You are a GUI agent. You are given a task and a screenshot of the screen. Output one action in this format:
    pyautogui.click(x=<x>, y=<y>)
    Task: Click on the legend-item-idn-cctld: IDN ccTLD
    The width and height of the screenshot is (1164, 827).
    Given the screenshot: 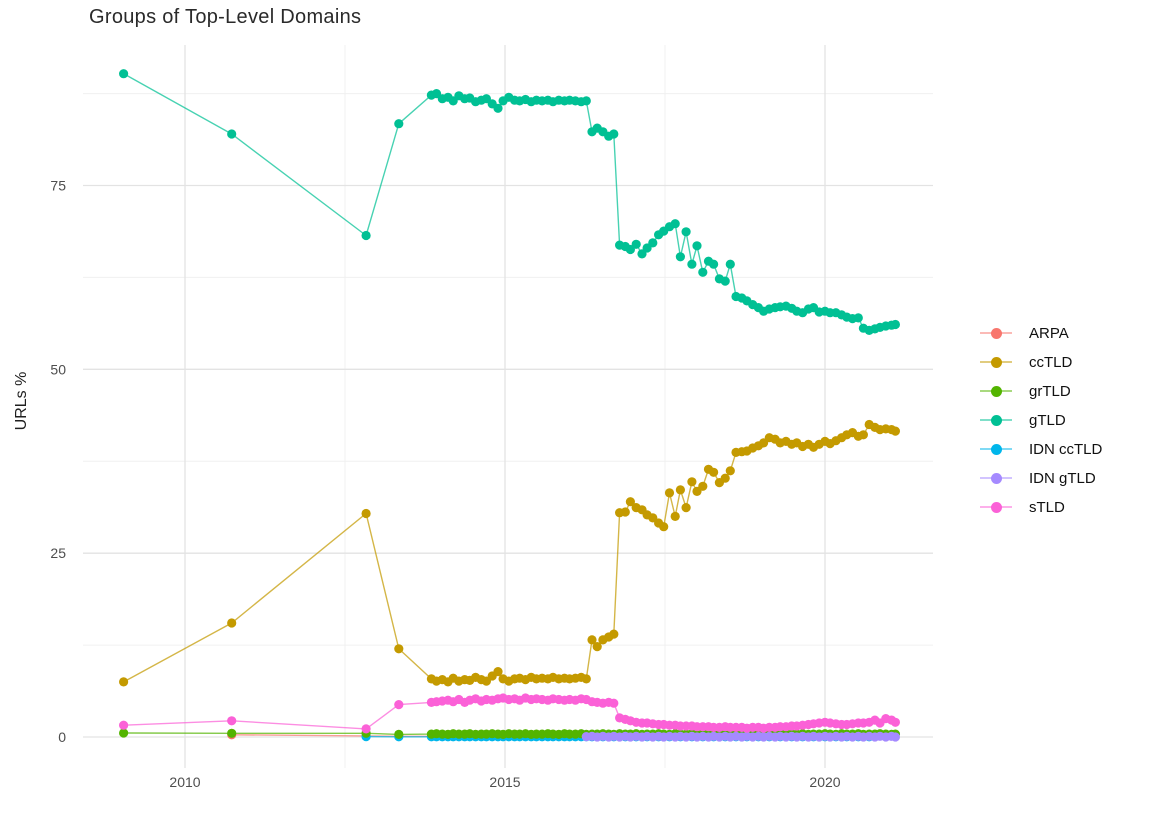 What is the action you would take?
    pyautogui.click(x=1041, y=449)
    